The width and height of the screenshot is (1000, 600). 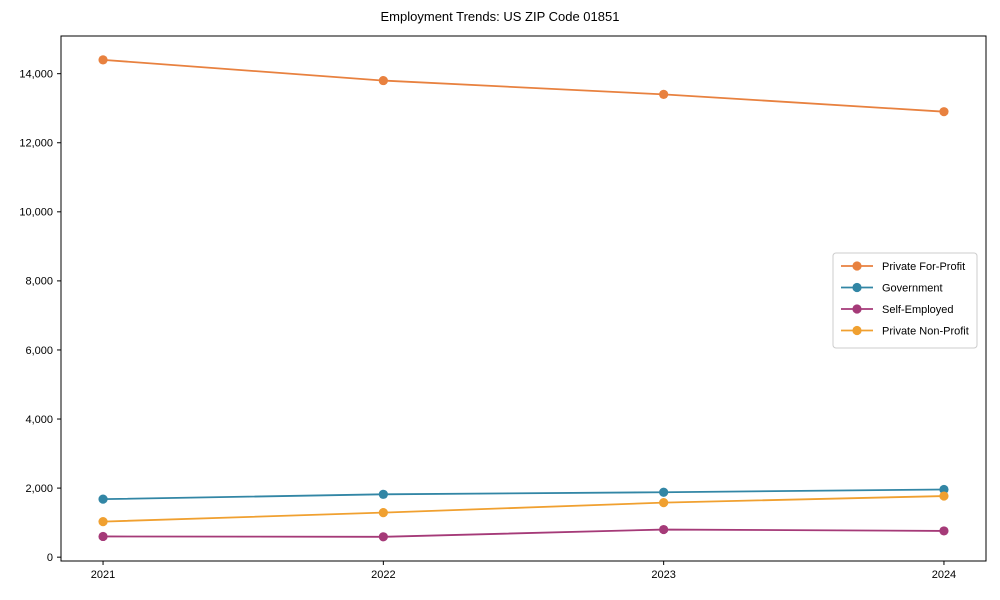 What do you see at coordinates (39, 282) in the screenshot?
I see `y-tick-label: 8,000` at bounding box center [39, 282].